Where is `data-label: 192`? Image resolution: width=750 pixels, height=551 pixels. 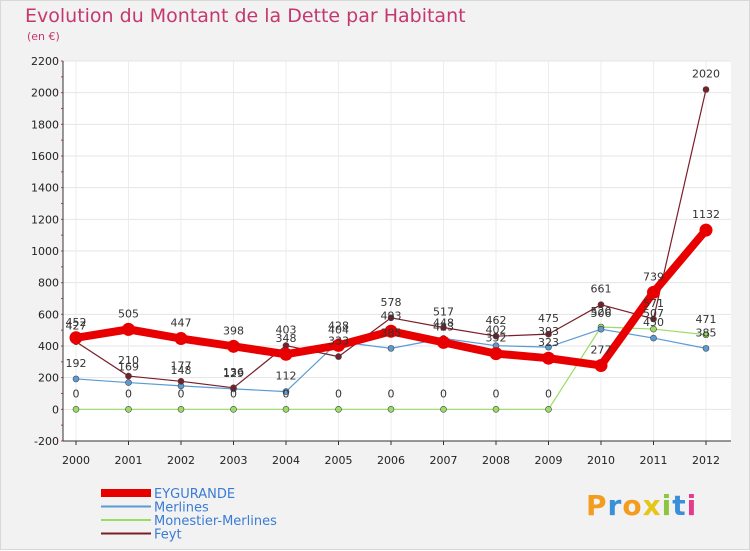 data-label: 192 is located at coordinates (76, 363).